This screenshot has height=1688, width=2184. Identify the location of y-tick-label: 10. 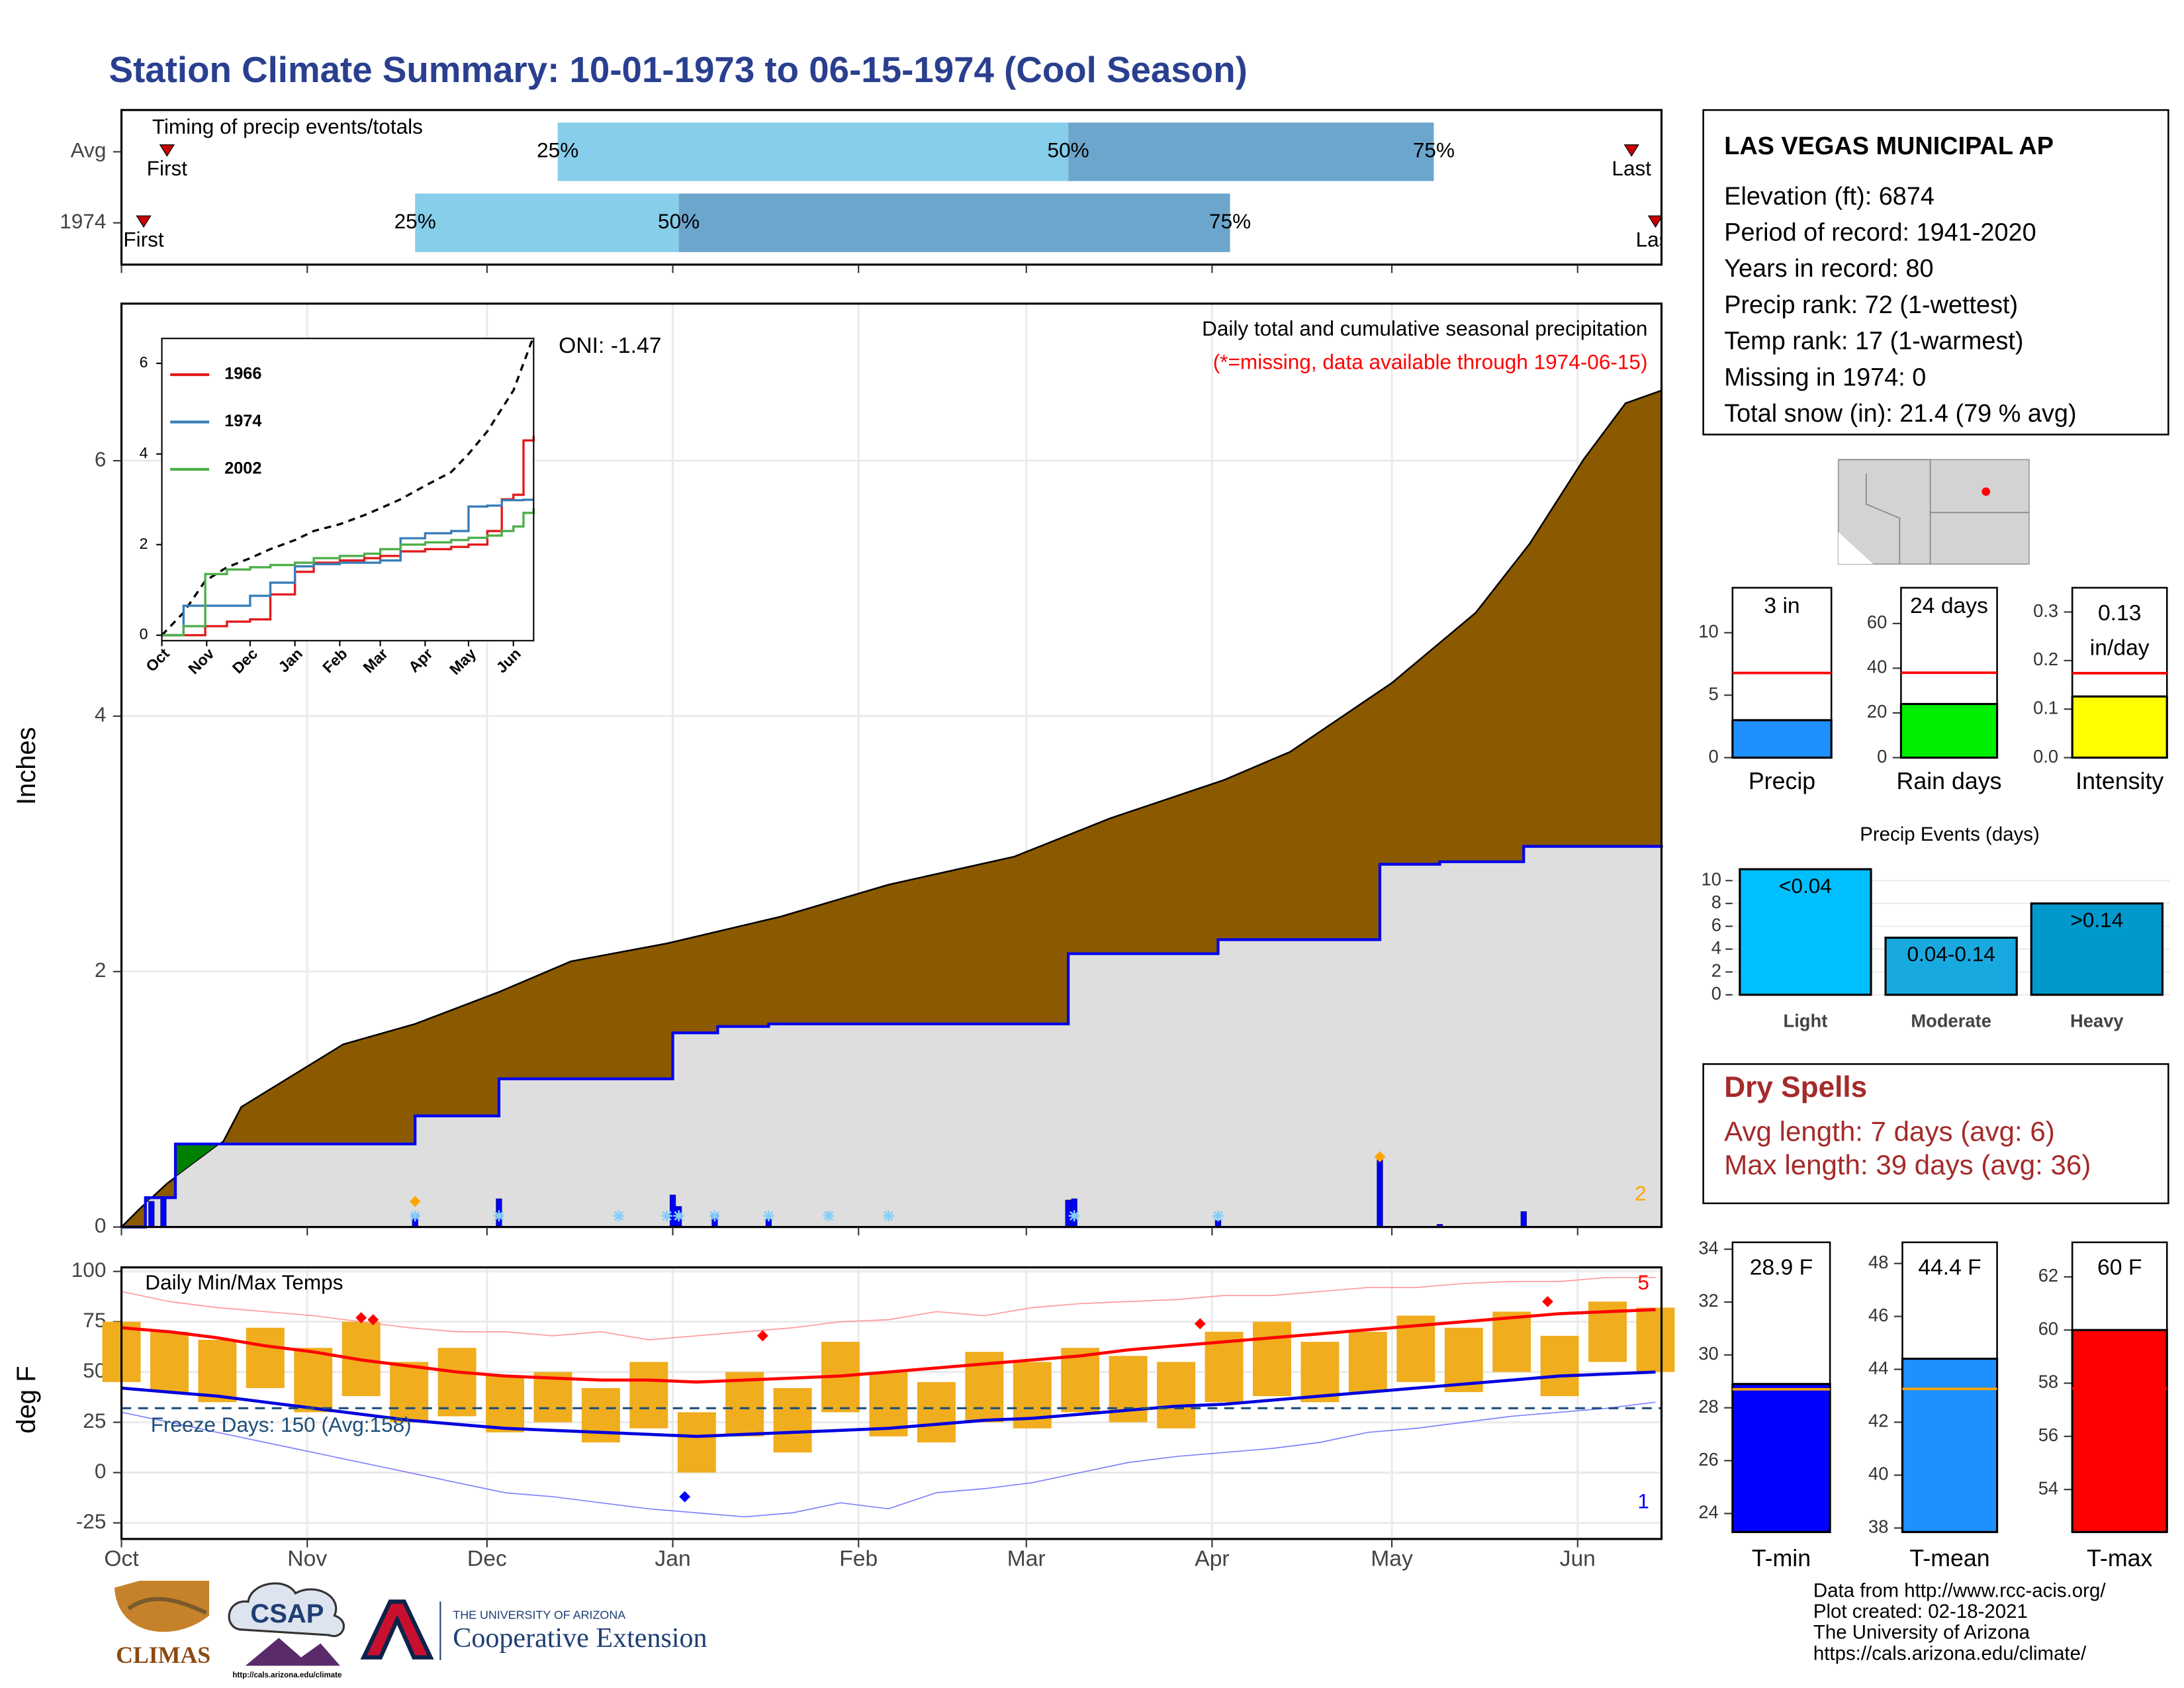
(1708, 631).